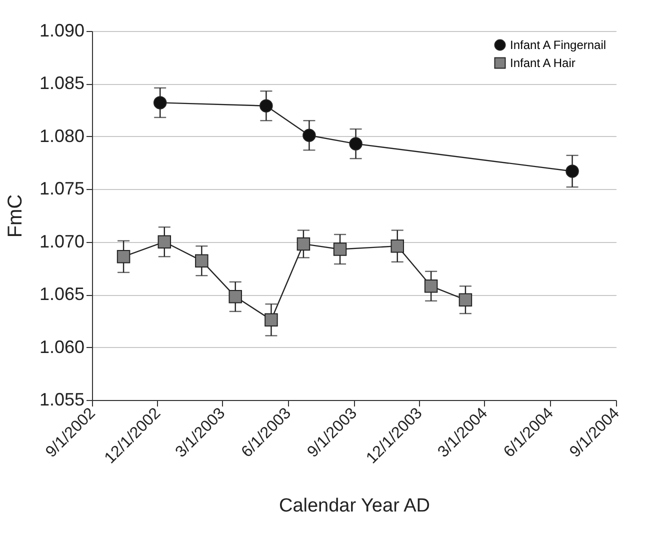 Image resolution: width=648 pixels, height=546 pixels. Describe the element at coordinates (61, 400) in the screenshot. I see `y-tick-label: 1.055` at that location.